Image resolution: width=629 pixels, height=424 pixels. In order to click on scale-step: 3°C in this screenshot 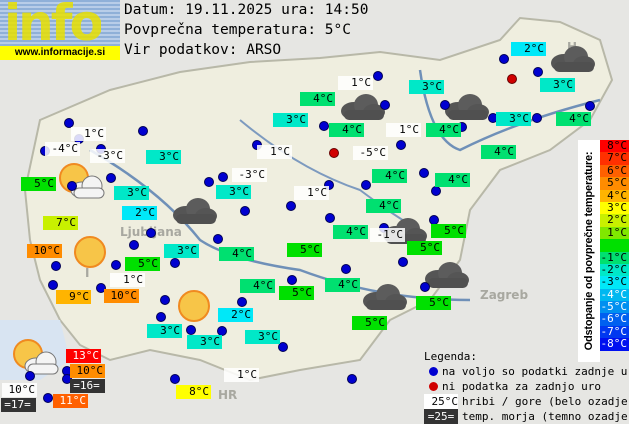, I will do `click(614, 208)`.